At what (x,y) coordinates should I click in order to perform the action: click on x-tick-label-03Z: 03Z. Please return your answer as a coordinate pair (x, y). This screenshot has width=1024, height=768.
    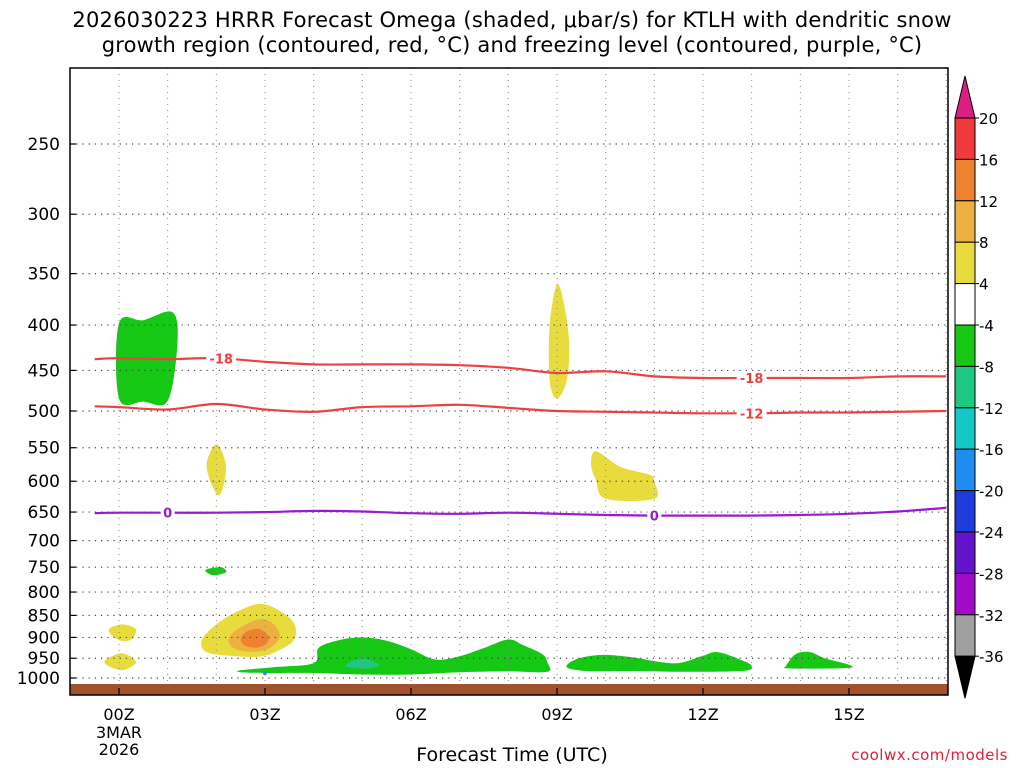
    Looking at the image, I should click on (264, 714).